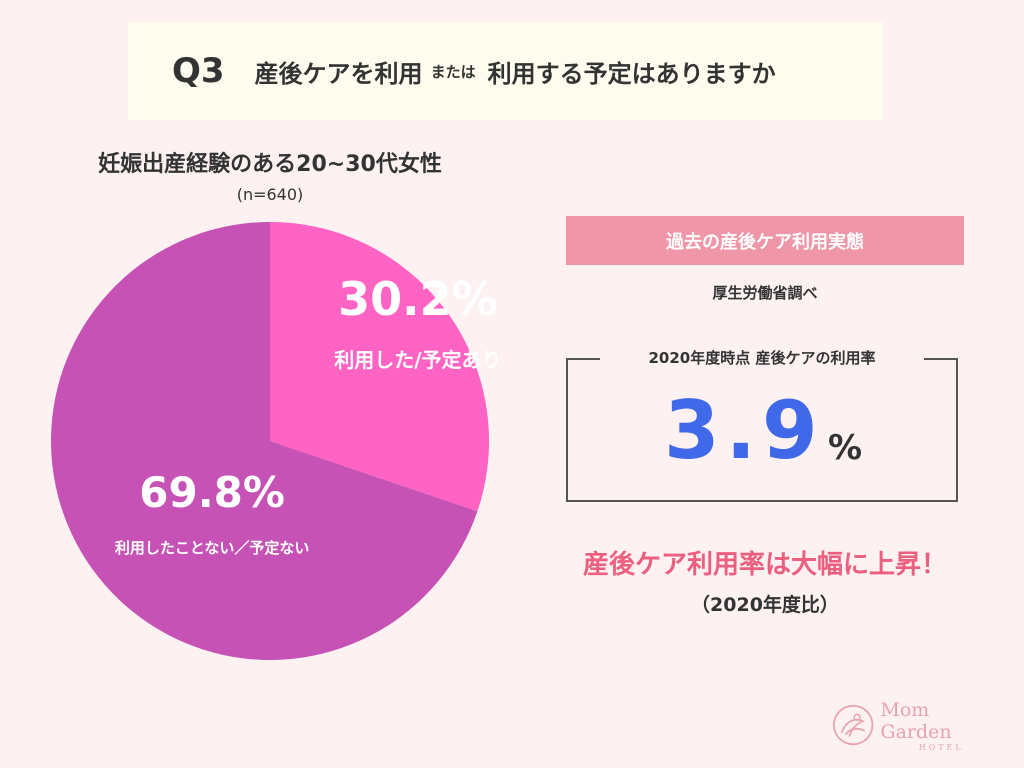 The width and height of the screenshot is (1024, 768). I want to click on pie-category-label-1: 利用したことない／予定ない, so click(212, 548).